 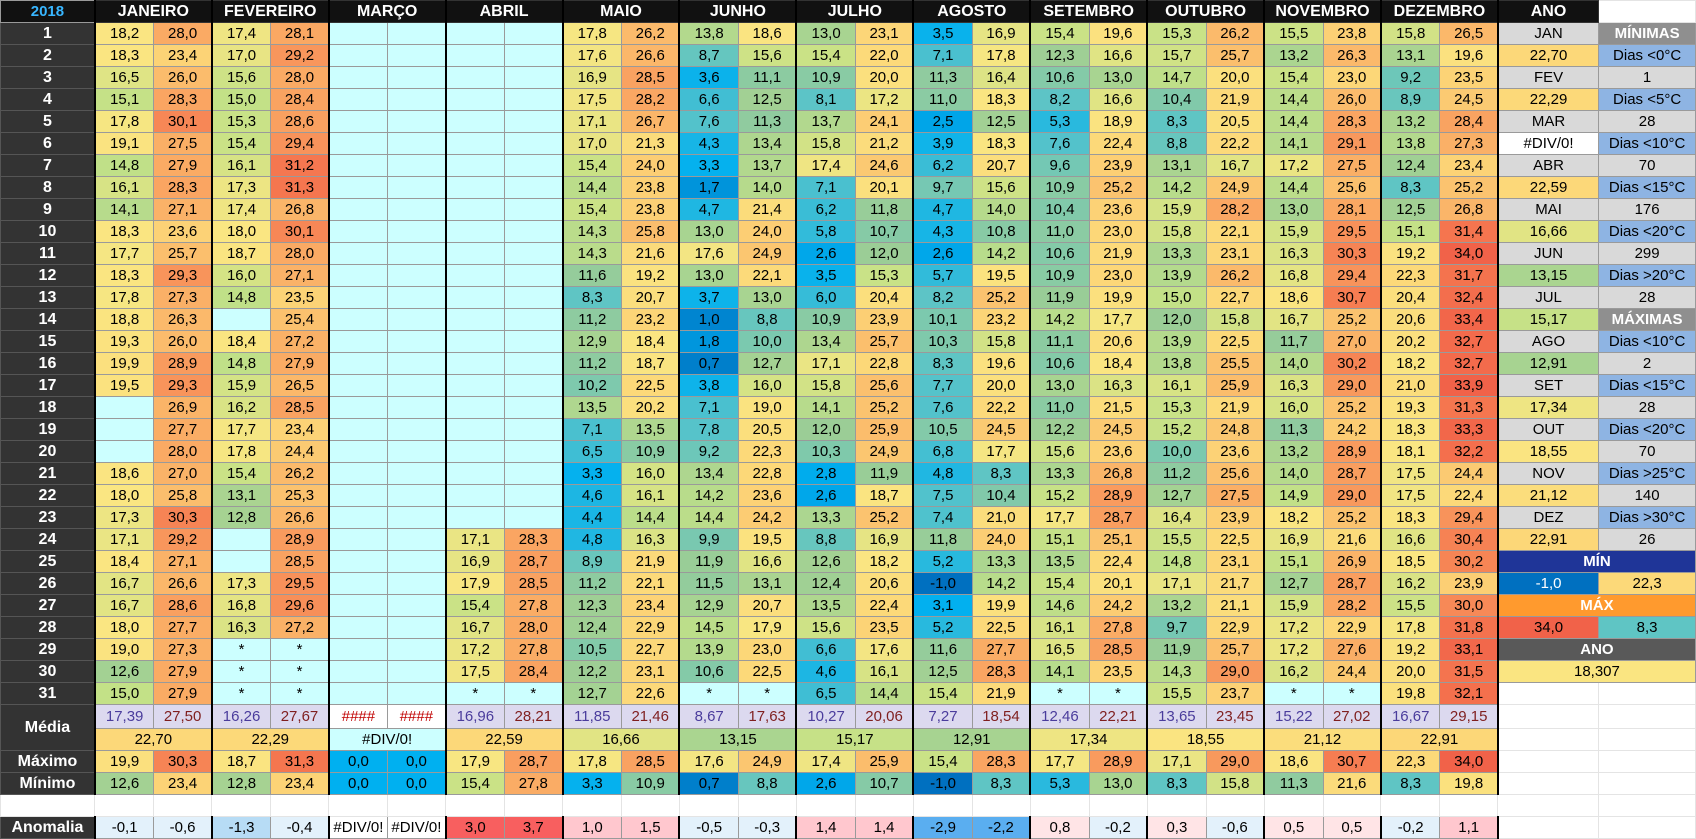 I want to click on max-temp: 29,4, so click(x=1469, y=517).